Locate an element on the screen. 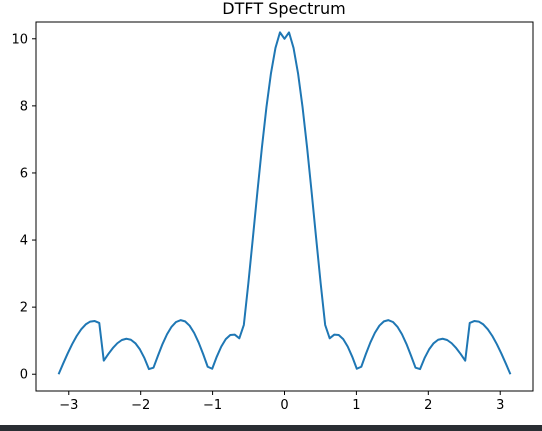  y-tick-label: 6 is located at coordinates (24, 173).